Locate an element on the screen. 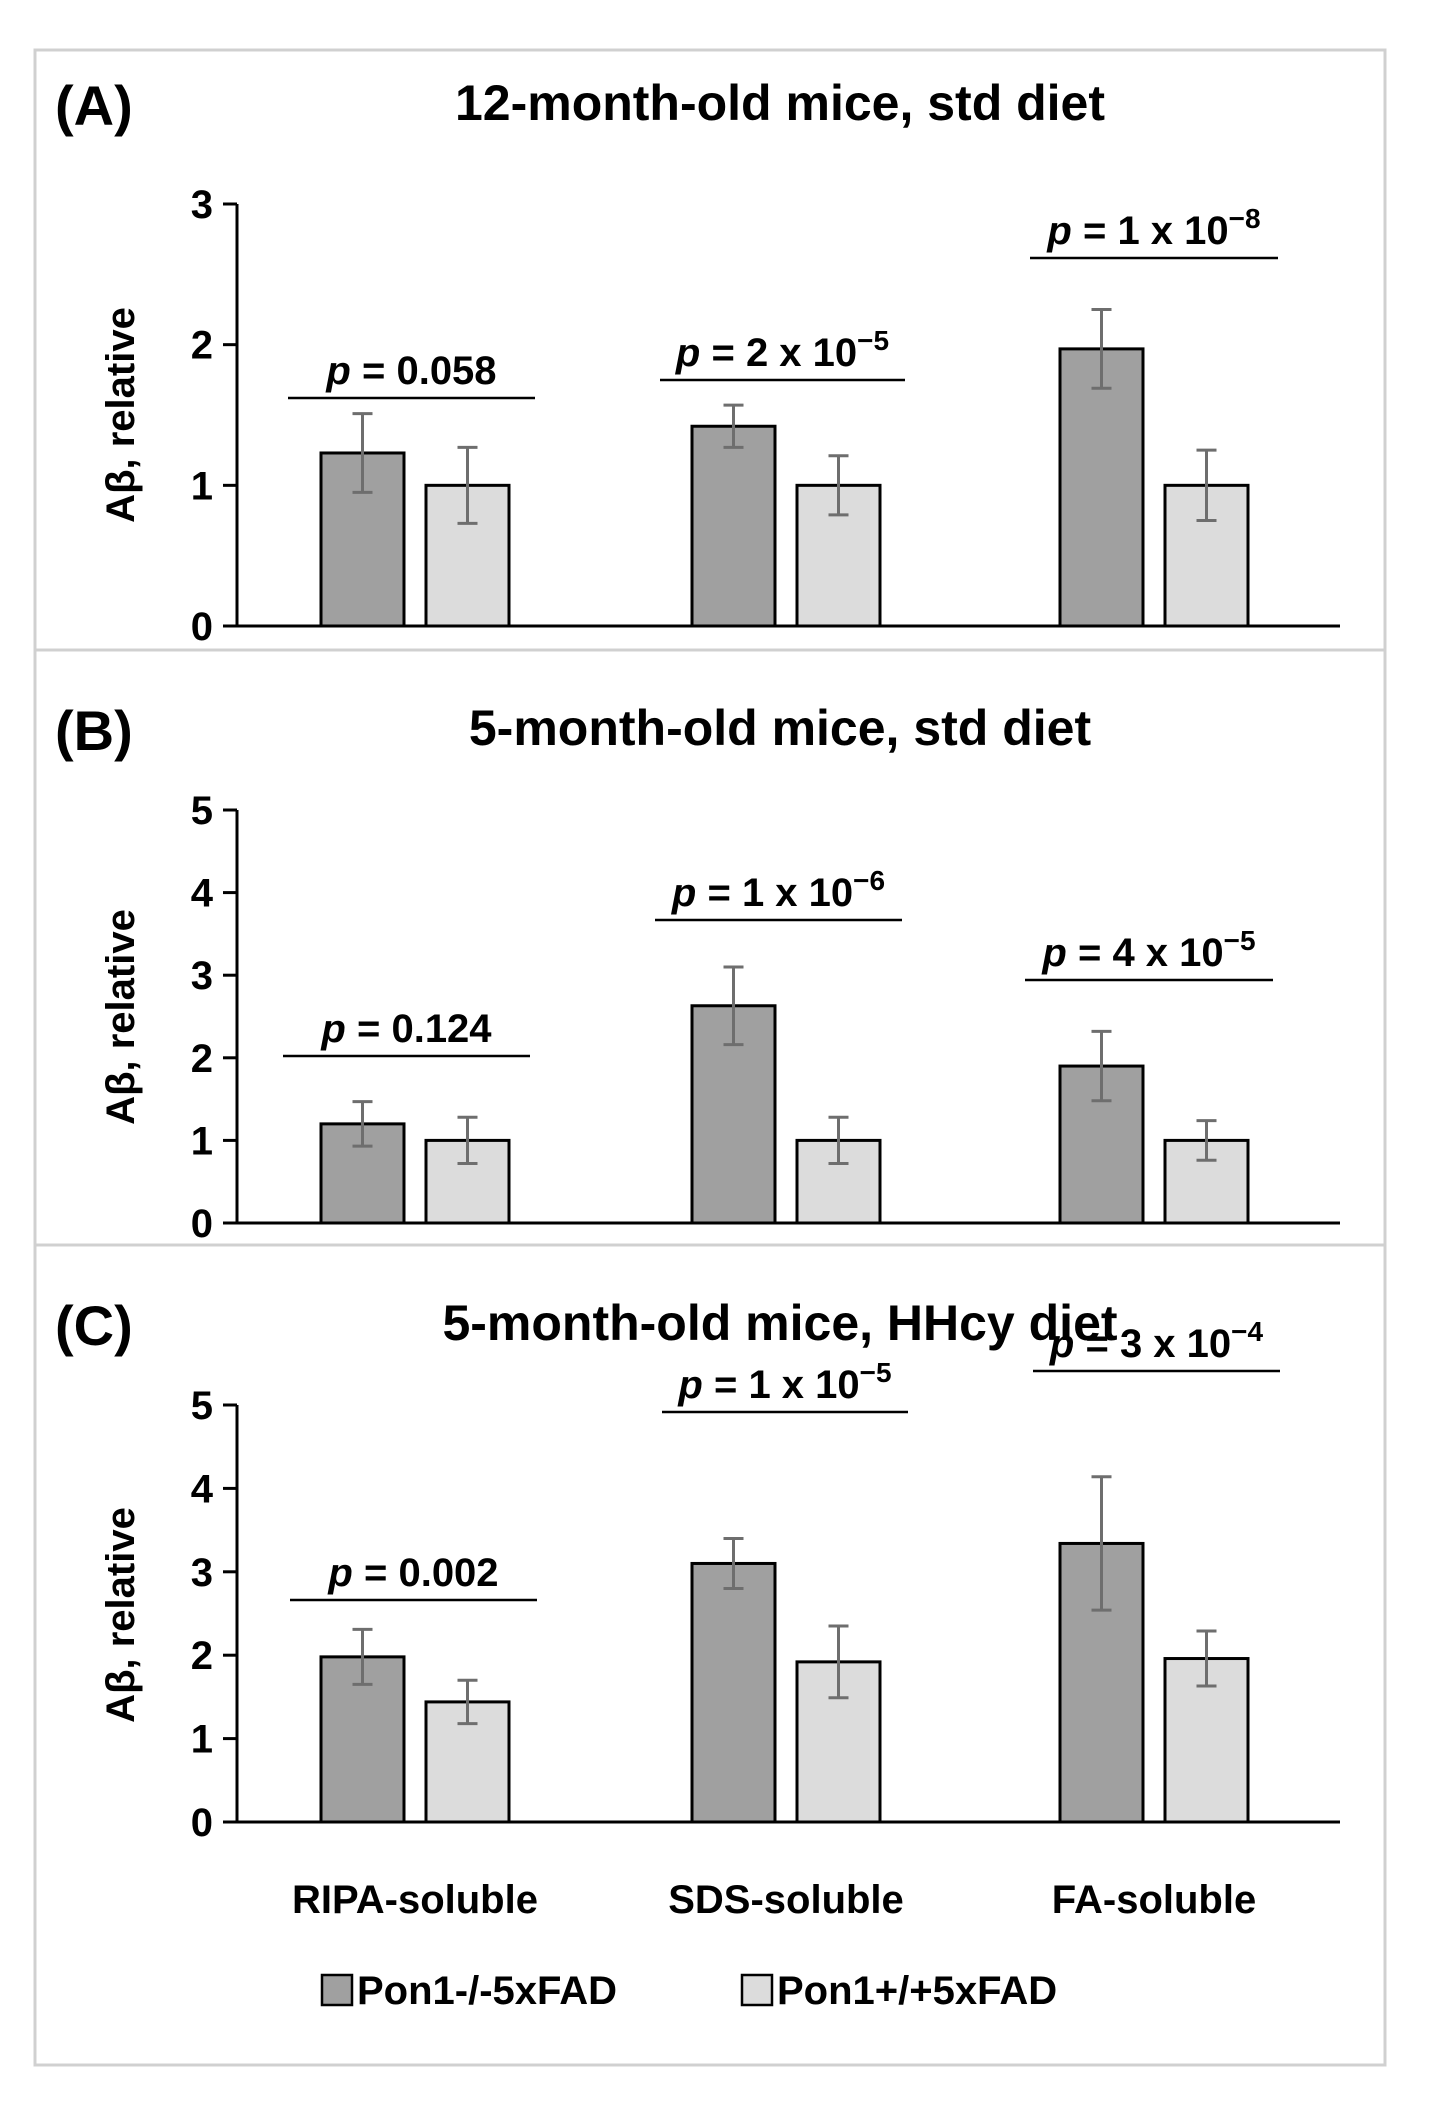  pvalue-label: p = 3 x 10−4 is located at coordinates (1156, 1341).